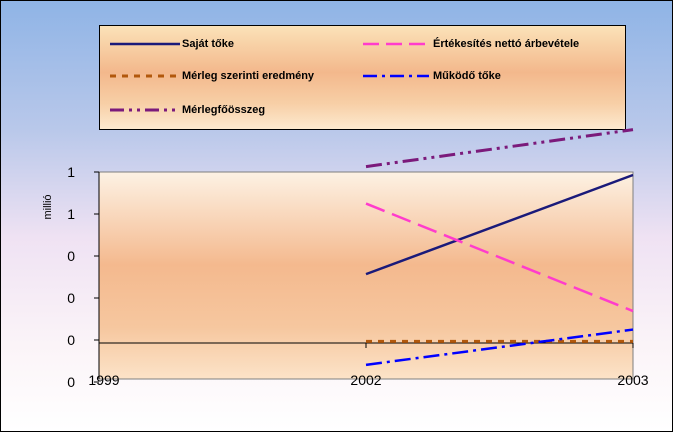 The image size is (673, 432). Describe the element at coordinates (208, 44) in the screenshot. I see `legend-label-0: Saját tőke` at that location.